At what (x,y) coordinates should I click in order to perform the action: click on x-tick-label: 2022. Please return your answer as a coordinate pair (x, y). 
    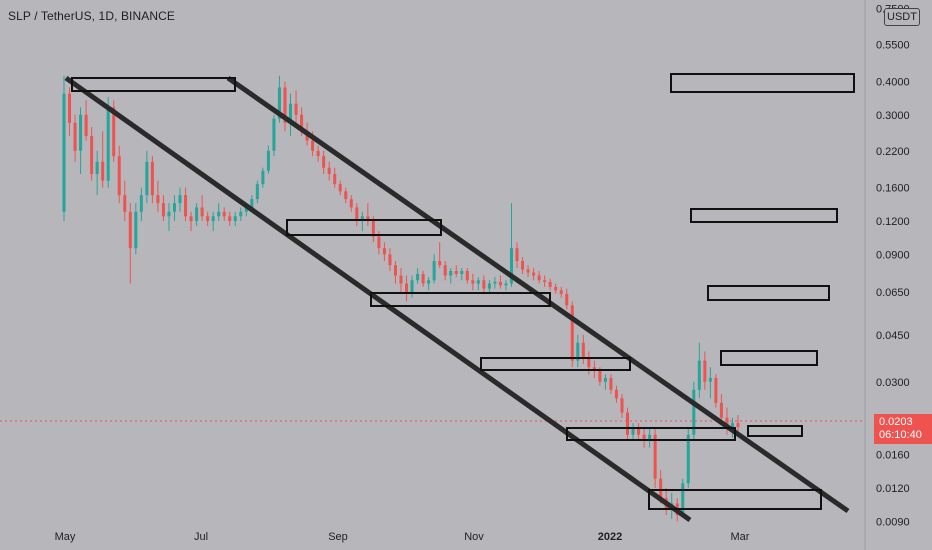
    Looking at the image, I should click on (610, 537).